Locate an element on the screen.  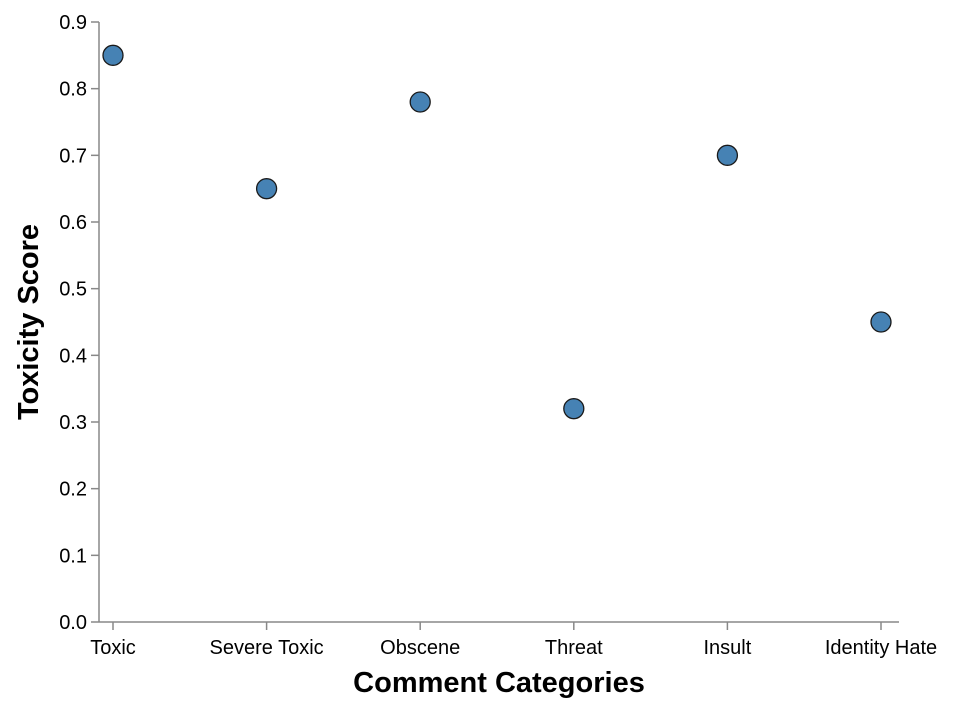
y-tick-label: 0.4 is located at coordinates (73, 356).